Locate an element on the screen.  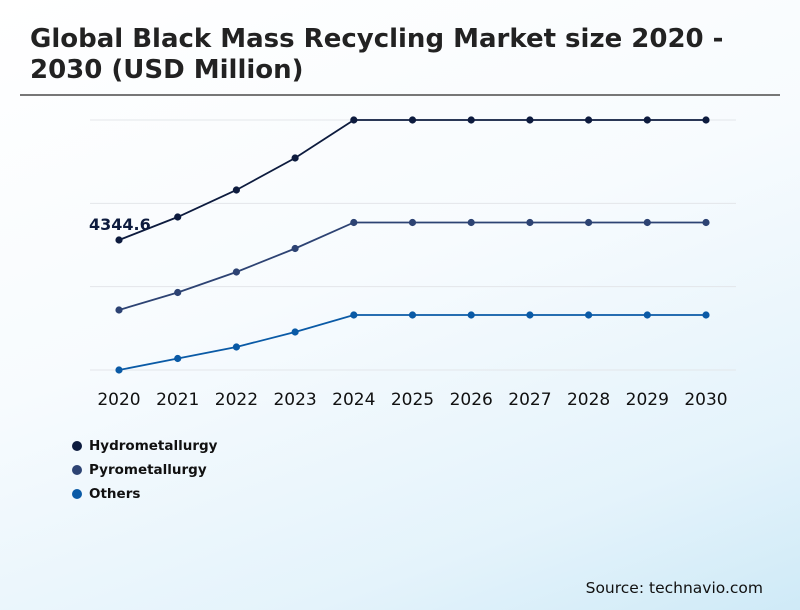
legend-item-others: Others is located at coordinates (144, 494).